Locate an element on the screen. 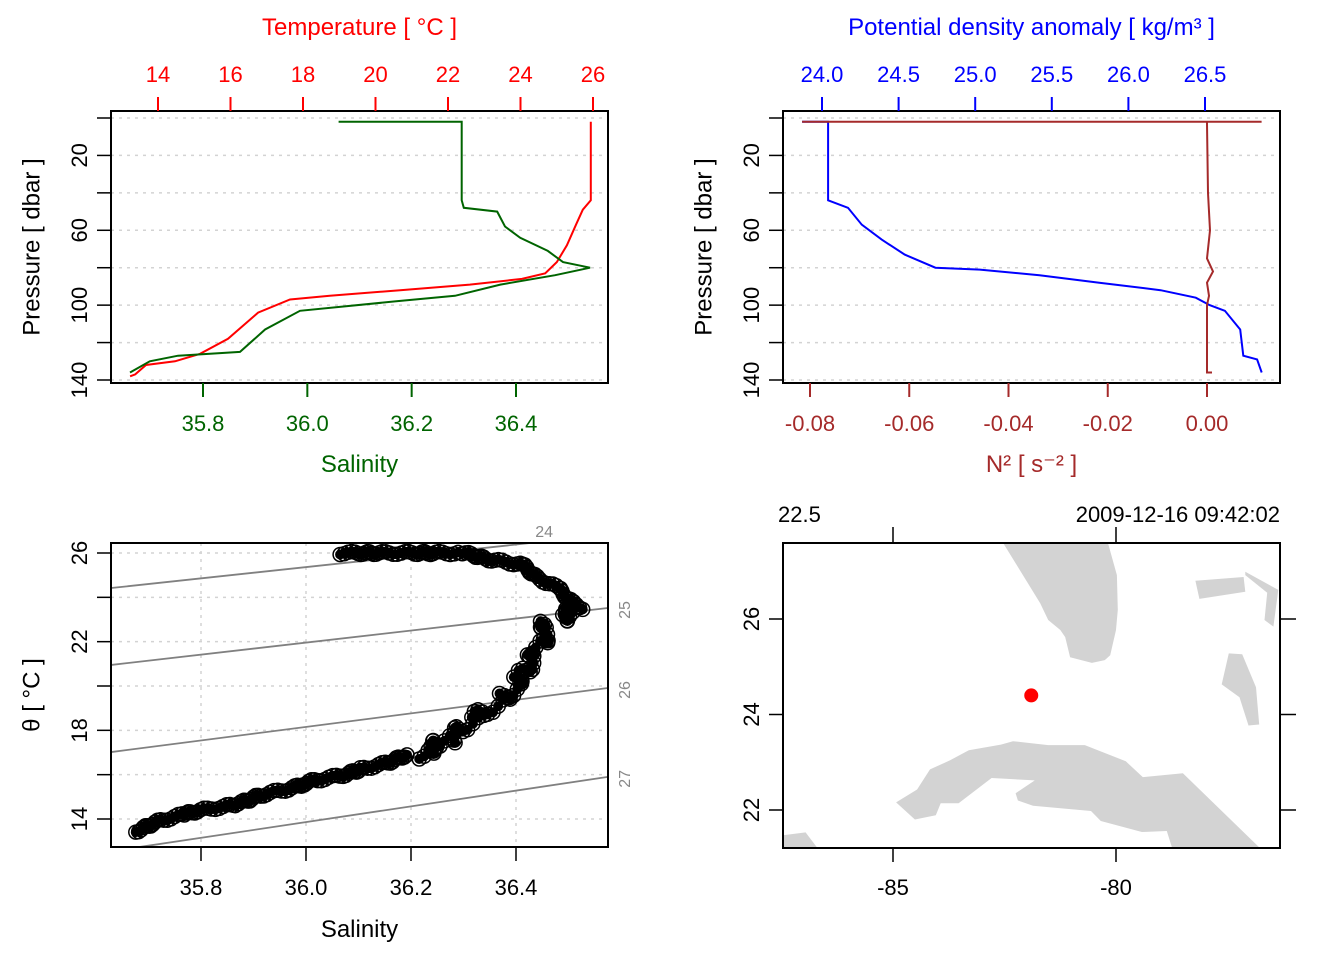 This screenshot has width=1344, height=960. isopycnal-label: 24 is located at coordinates (544, 532).